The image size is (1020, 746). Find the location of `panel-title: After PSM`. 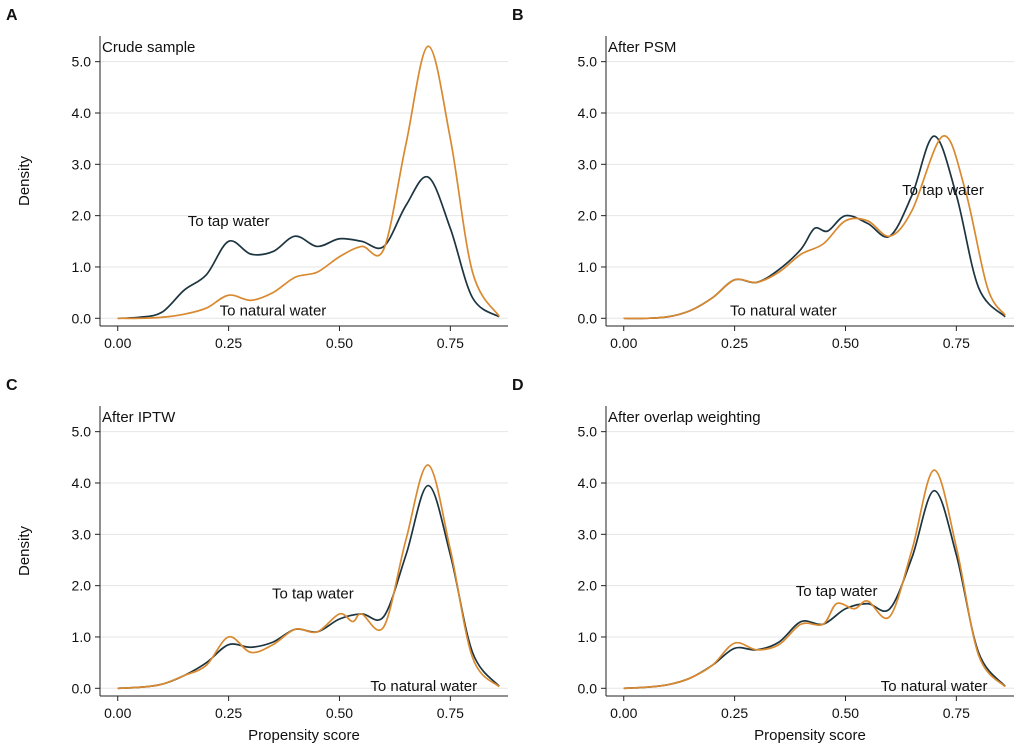

panel-title: After PSM is located at coordinates (642, 47).